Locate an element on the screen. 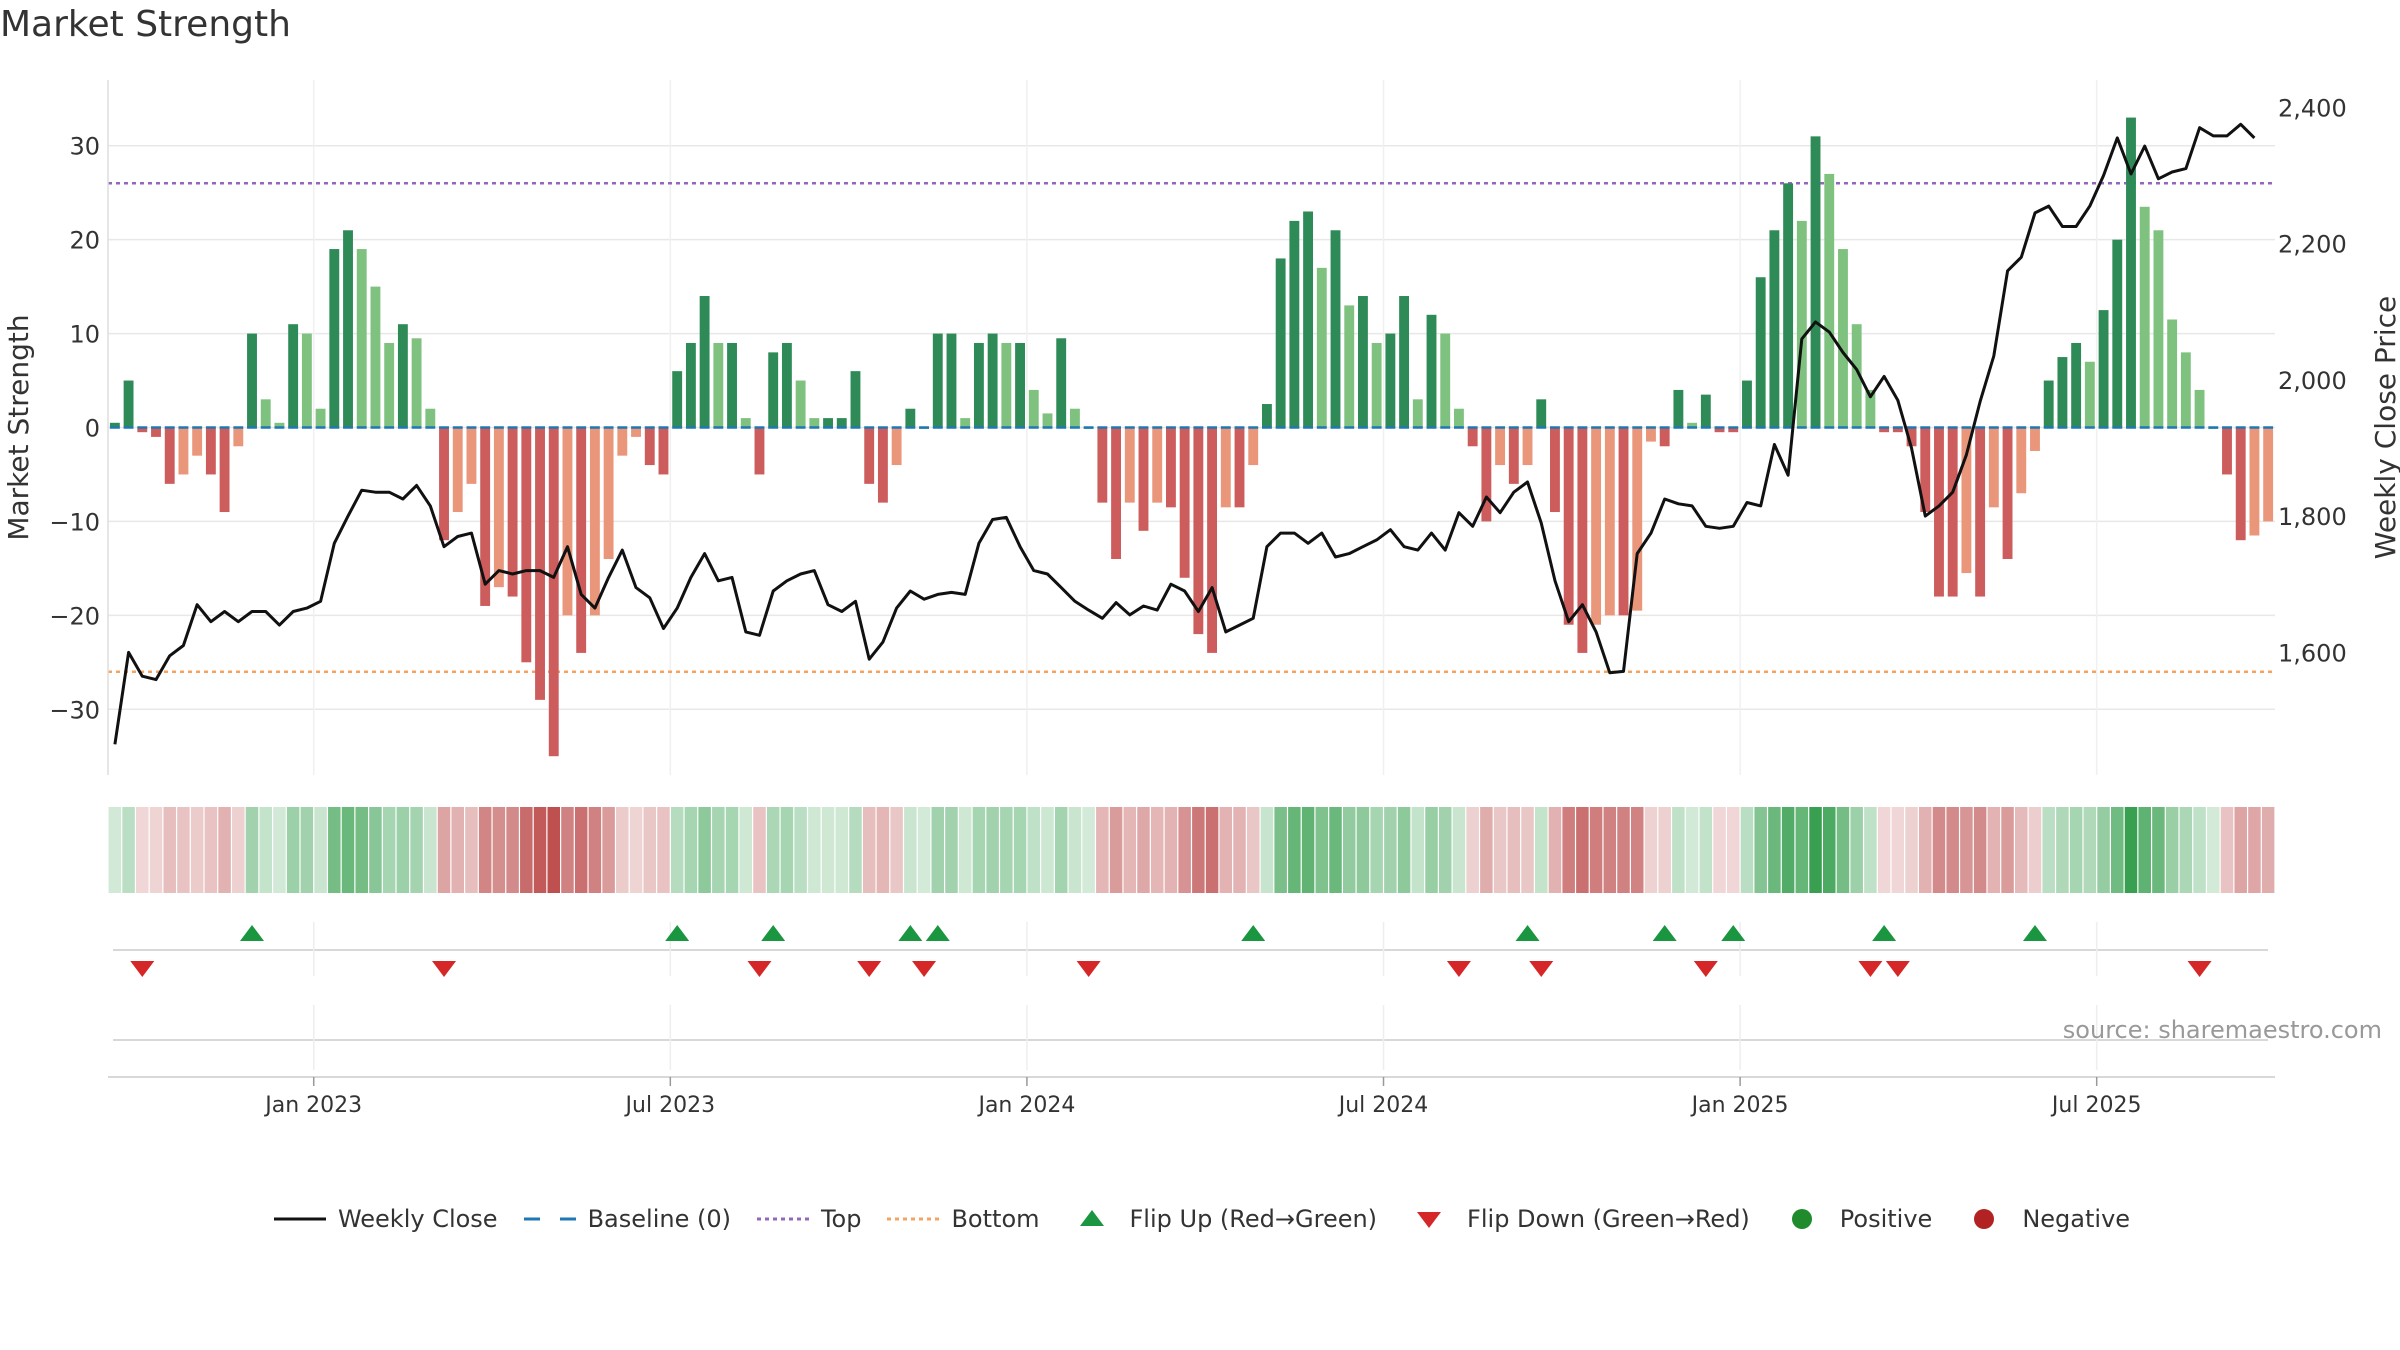  legend-label: Flip Up (Red→Green) is located at coordinates (1253, 1219).